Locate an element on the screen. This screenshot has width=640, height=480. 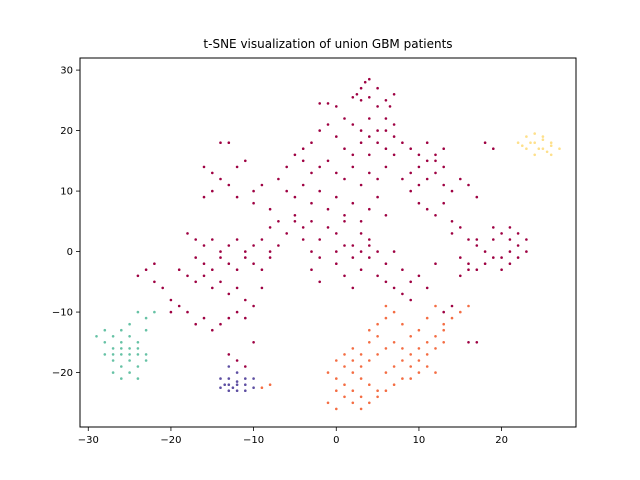
x-tick-label: −20 is located at coordinates (170, 440).